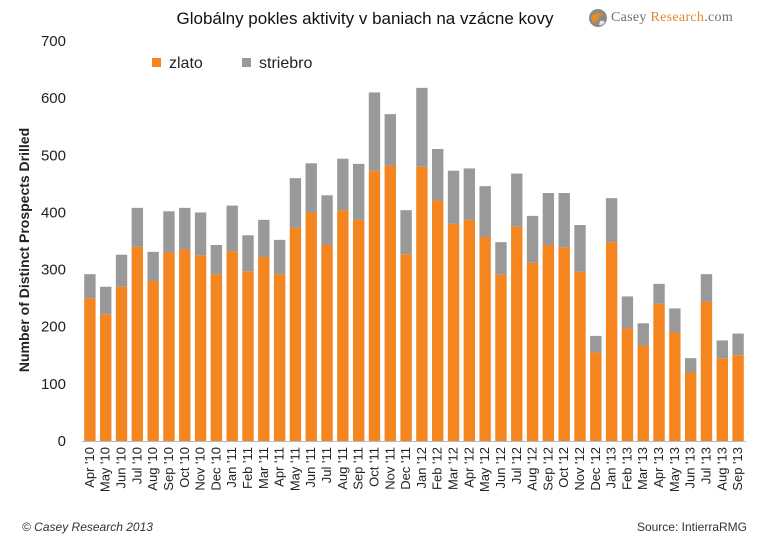 Image resolution: width=769 pixels, height=553 pixels. Describe the element at coordinates (53, 384) in the screenshot. I see `y-tick-label: 100` at that location.